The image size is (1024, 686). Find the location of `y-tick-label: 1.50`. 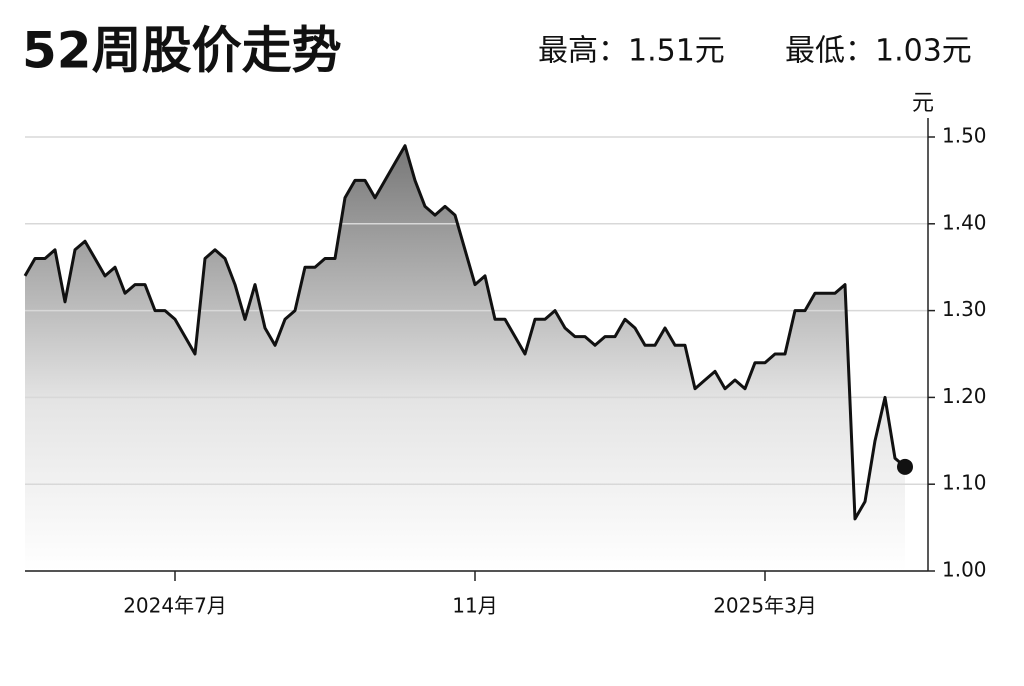

y-tick-label: 1.50 is located at coordinates (964, 136).